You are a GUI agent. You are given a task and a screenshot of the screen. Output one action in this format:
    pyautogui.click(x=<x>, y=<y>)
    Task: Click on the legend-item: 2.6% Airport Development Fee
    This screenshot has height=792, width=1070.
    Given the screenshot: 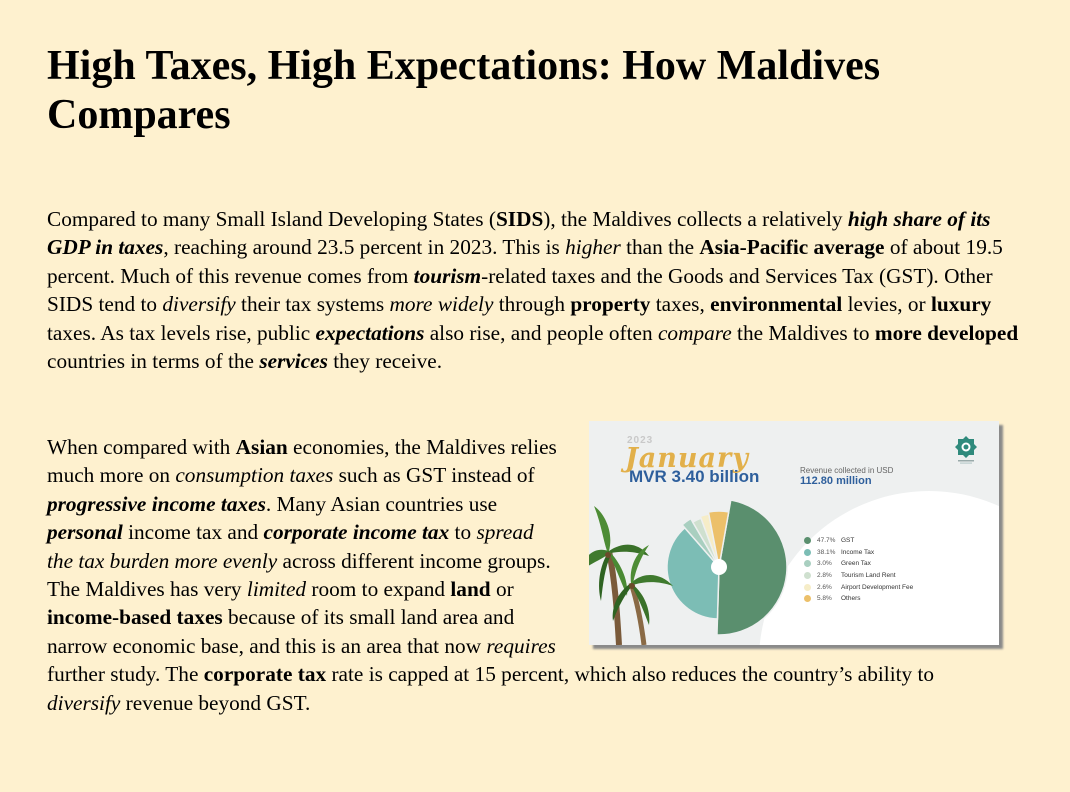 What is the action you would take?
    pyautogui.click(x=858, y=587)
    